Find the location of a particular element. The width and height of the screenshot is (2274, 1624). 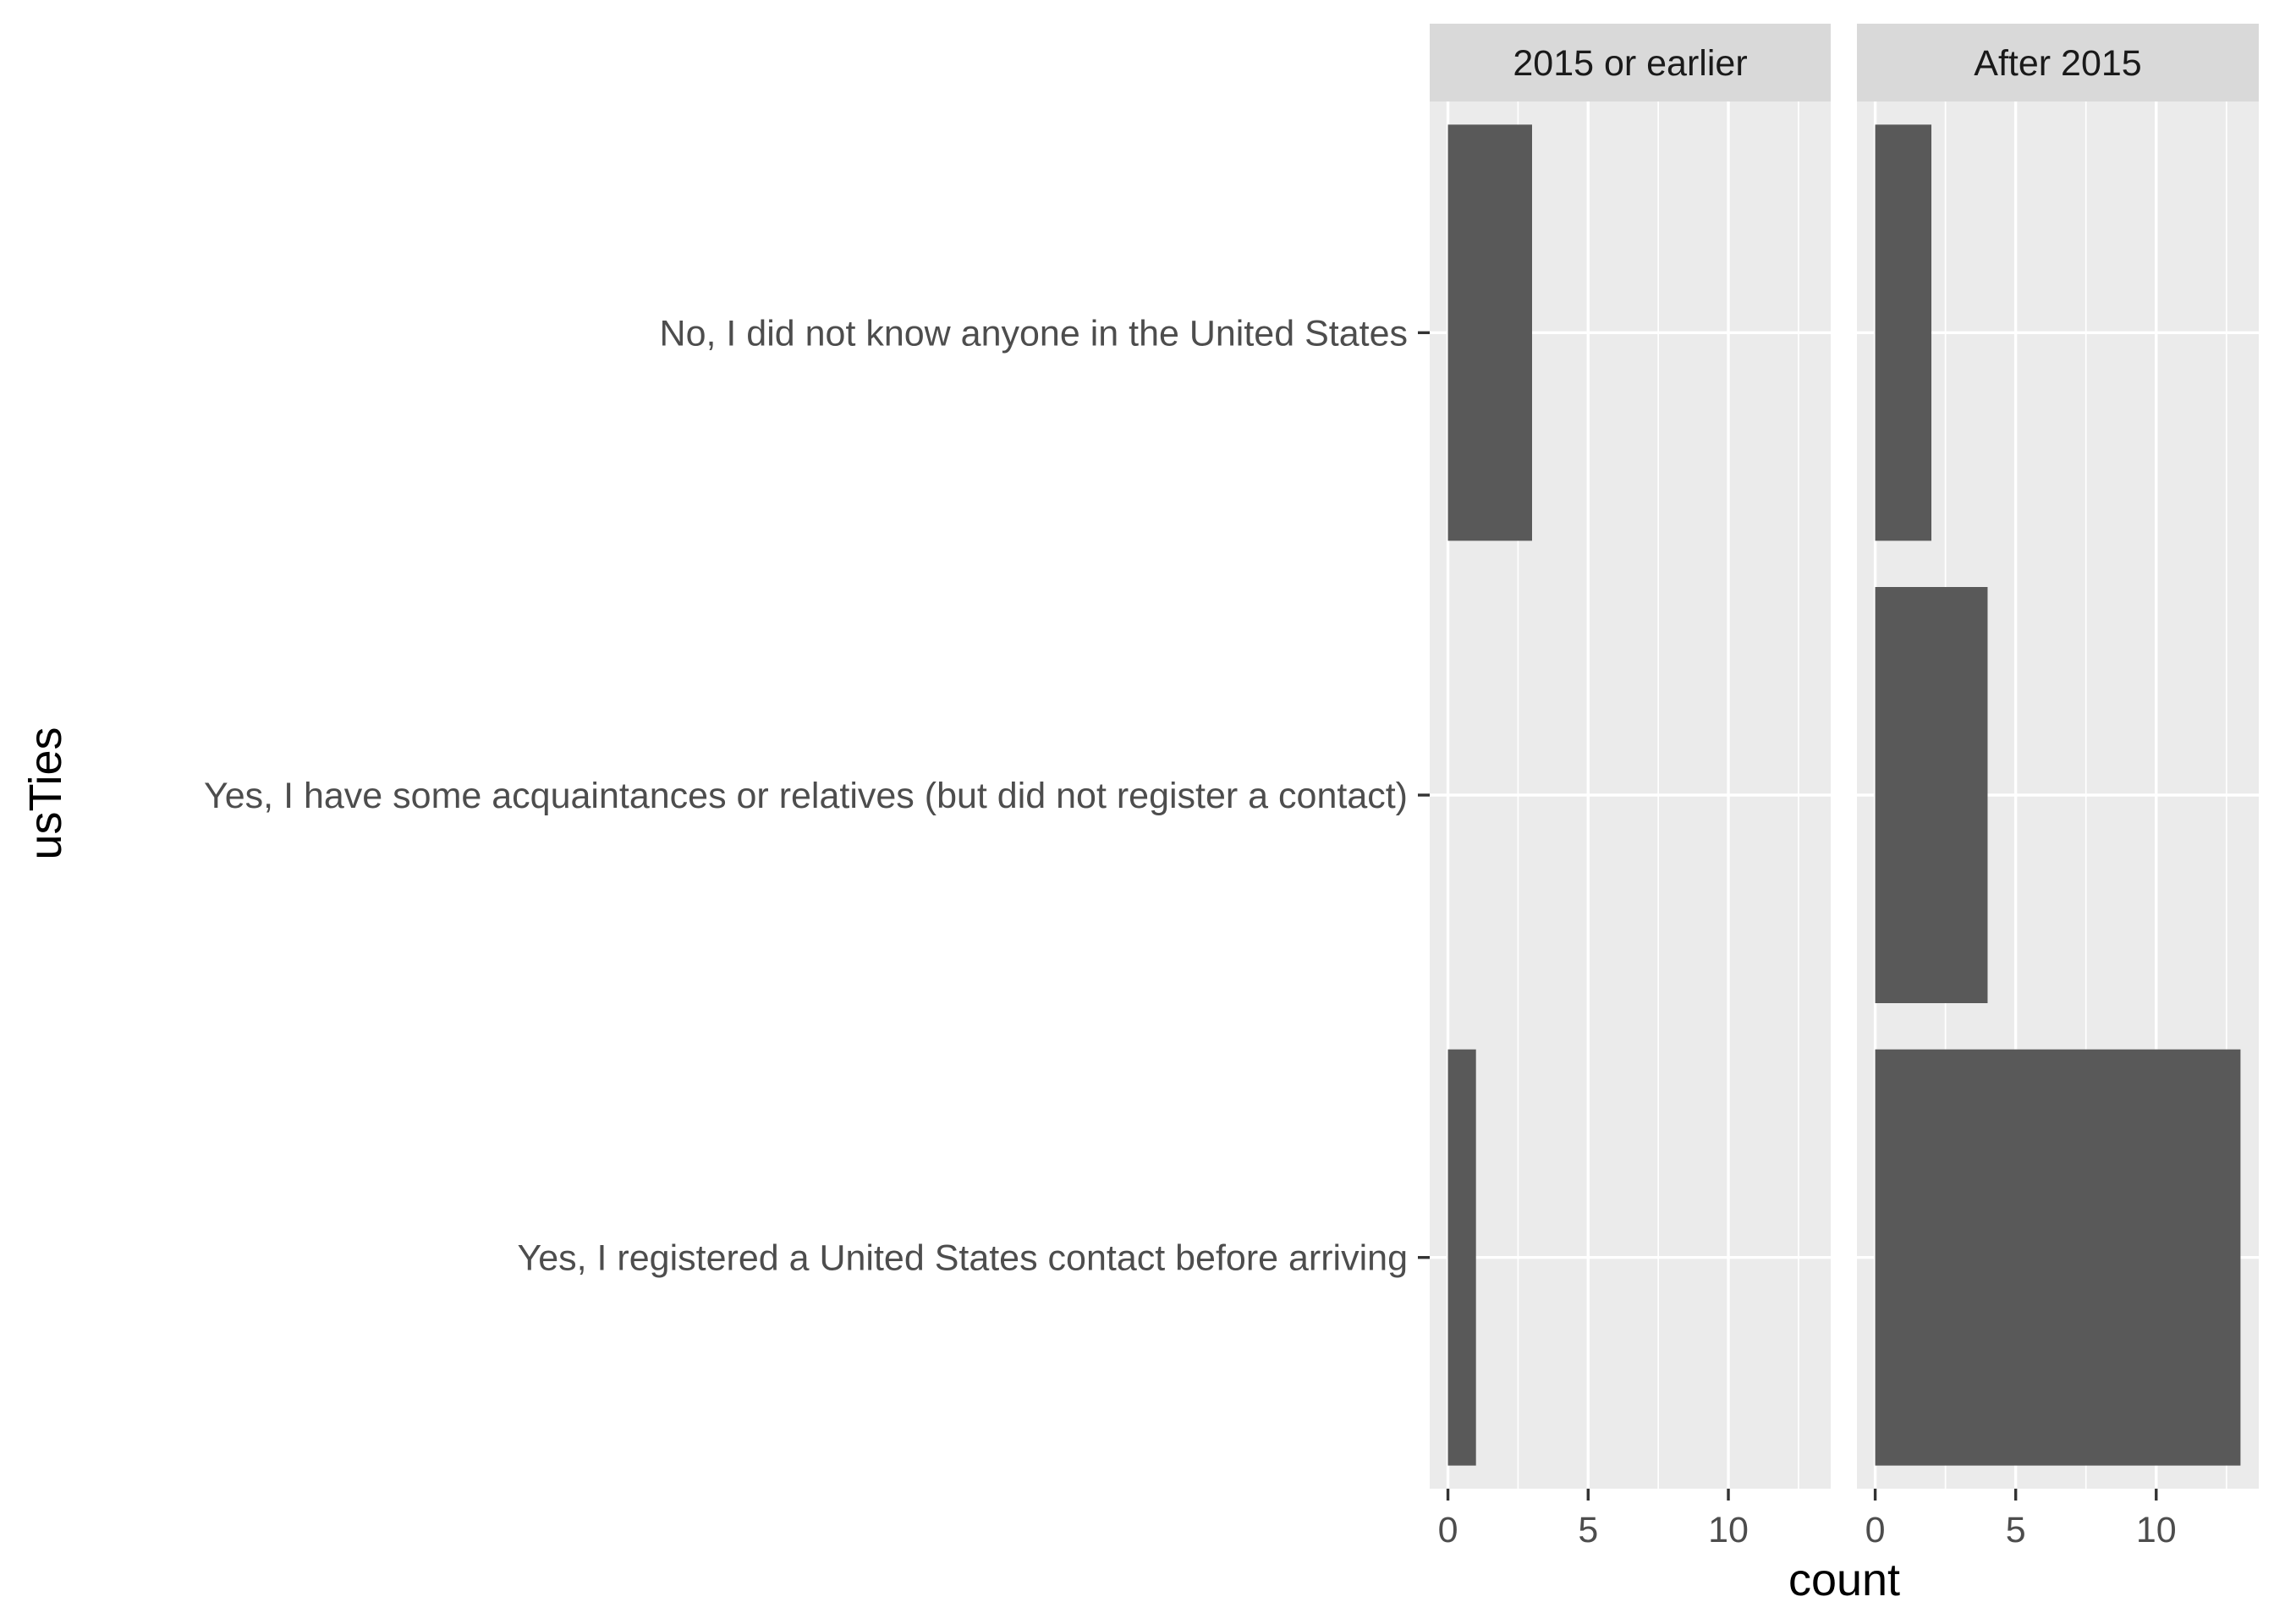

facet-strip-label: 2015 or earlier is located at coordinates (1630, 64).